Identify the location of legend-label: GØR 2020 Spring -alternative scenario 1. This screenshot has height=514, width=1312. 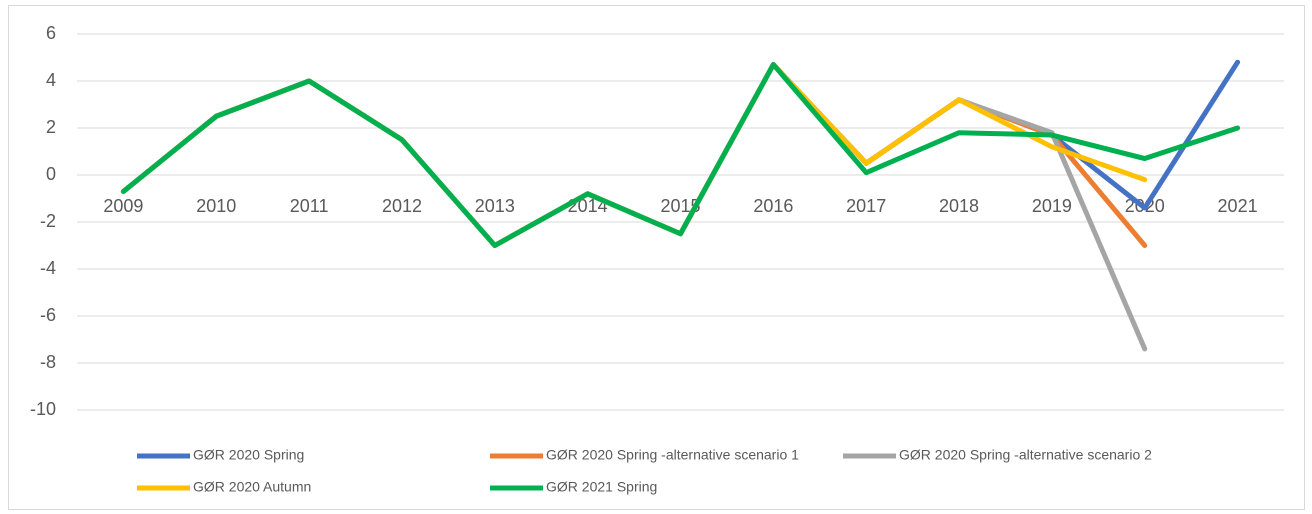
(672, 455).